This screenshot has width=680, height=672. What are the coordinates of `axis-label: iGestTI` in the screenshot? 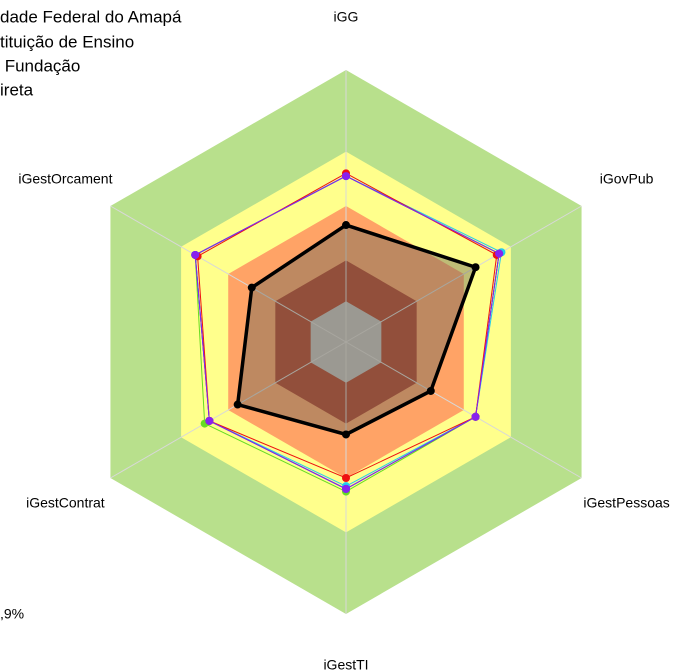 It's located at (345, 664).